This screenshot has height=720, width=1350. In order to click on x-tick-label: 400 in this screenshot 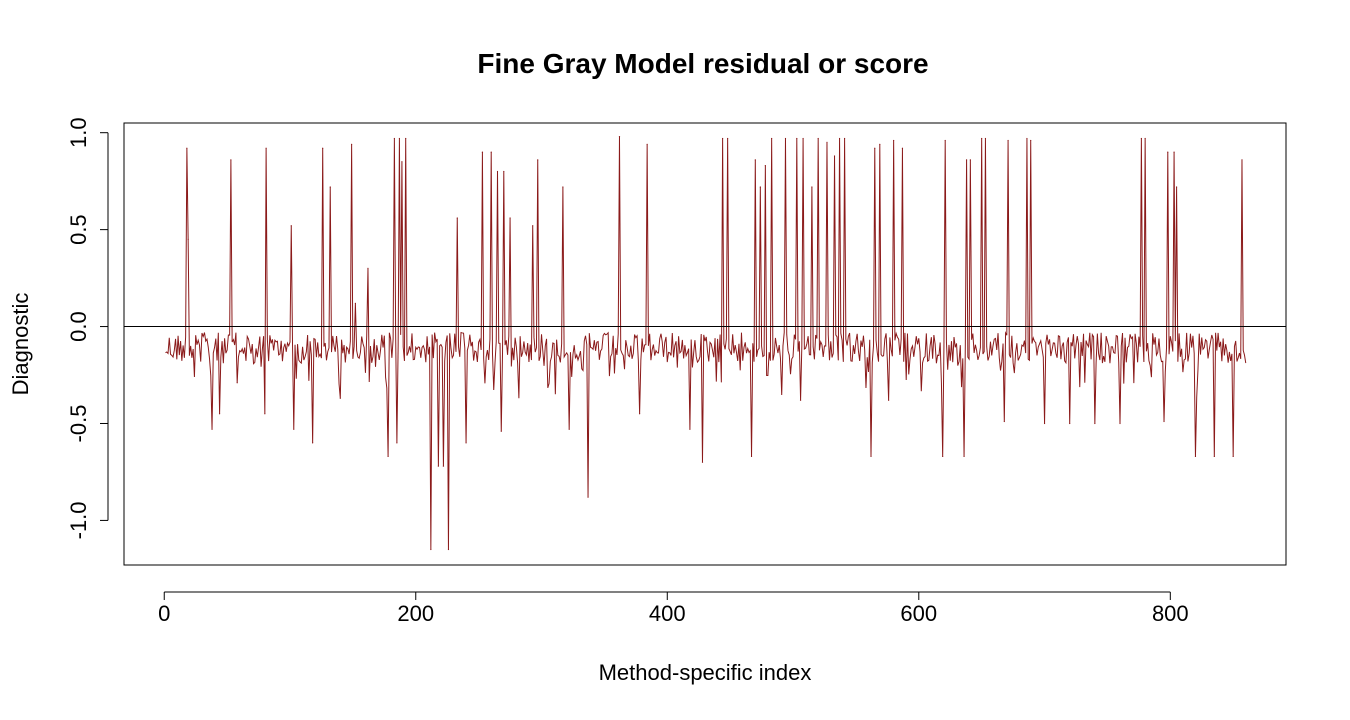, I will do `click(667, 613)`.